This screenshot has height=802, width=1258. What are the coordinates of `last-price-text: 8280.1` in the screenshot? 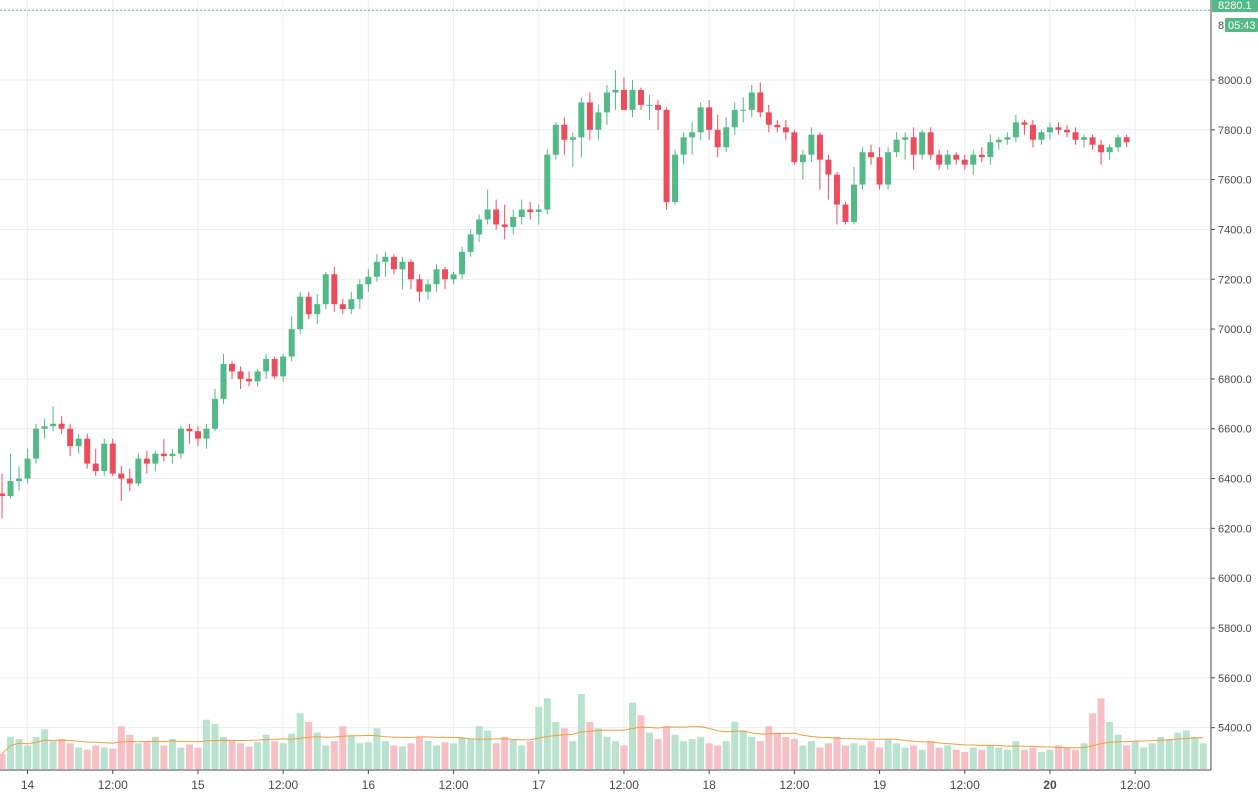 It's located at (1235, 6).